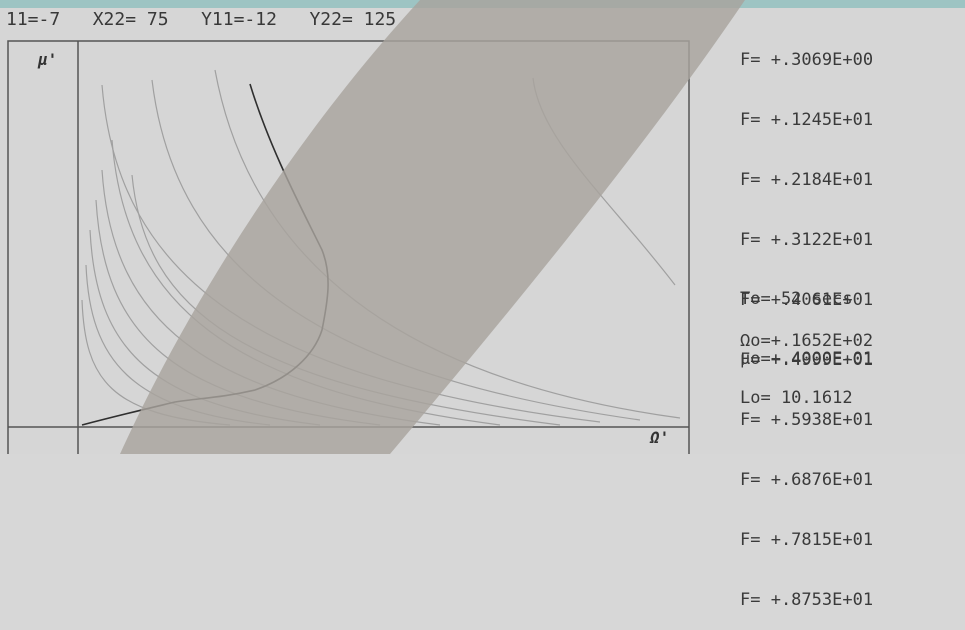 The width and height of the screenshot is (965, 630). I want to click on f-value: F= +.4999E+01, so click(807, 360).